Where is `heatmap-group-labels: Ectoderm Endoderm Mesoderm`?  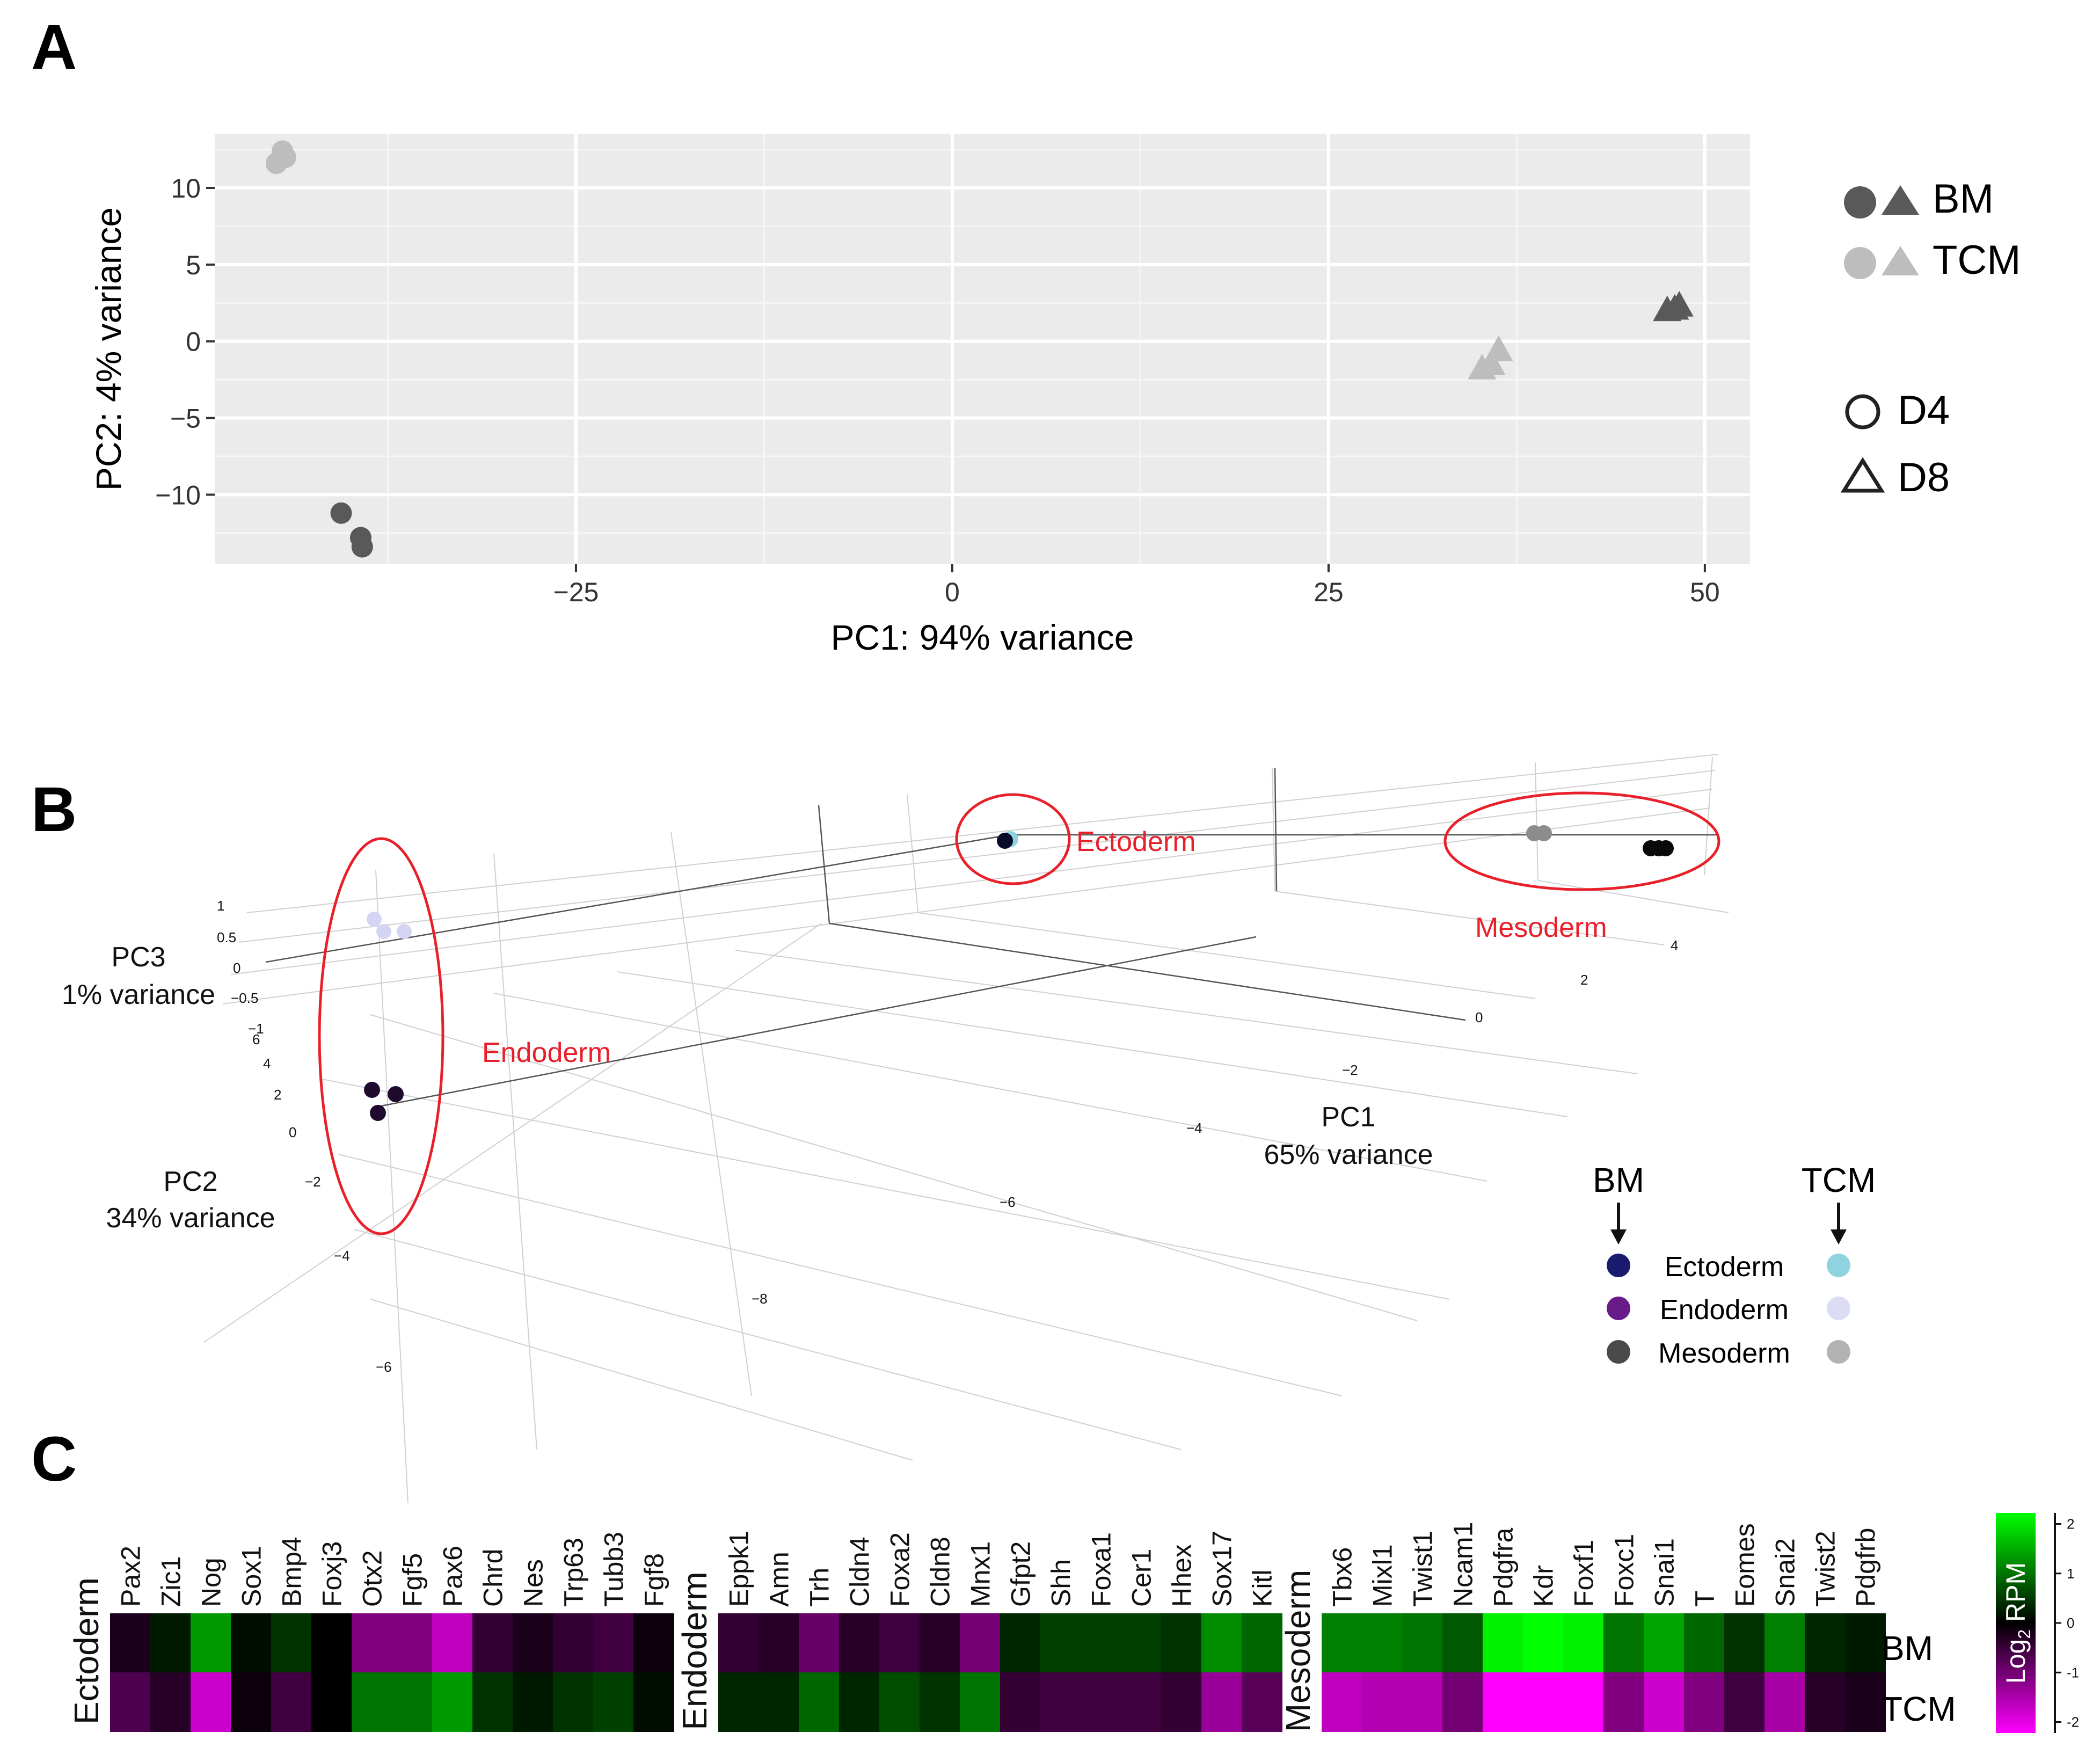
heatmap-group-labels: Ectoderm Endoderm Mesoderm is located at coordinates (692, 1651).